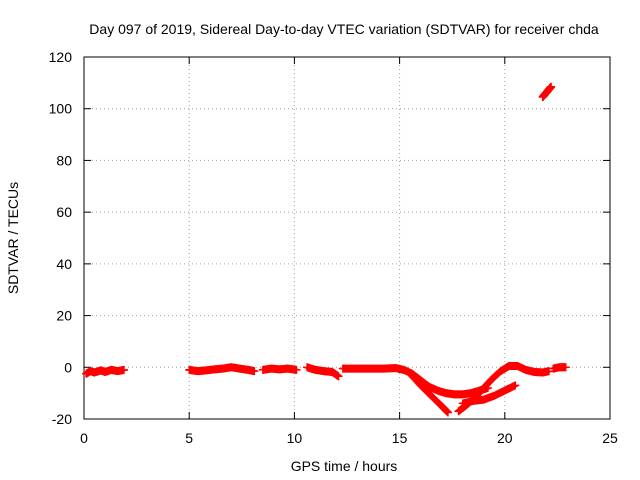  I want to click on x-tick-label: 5, so click(189, 438).